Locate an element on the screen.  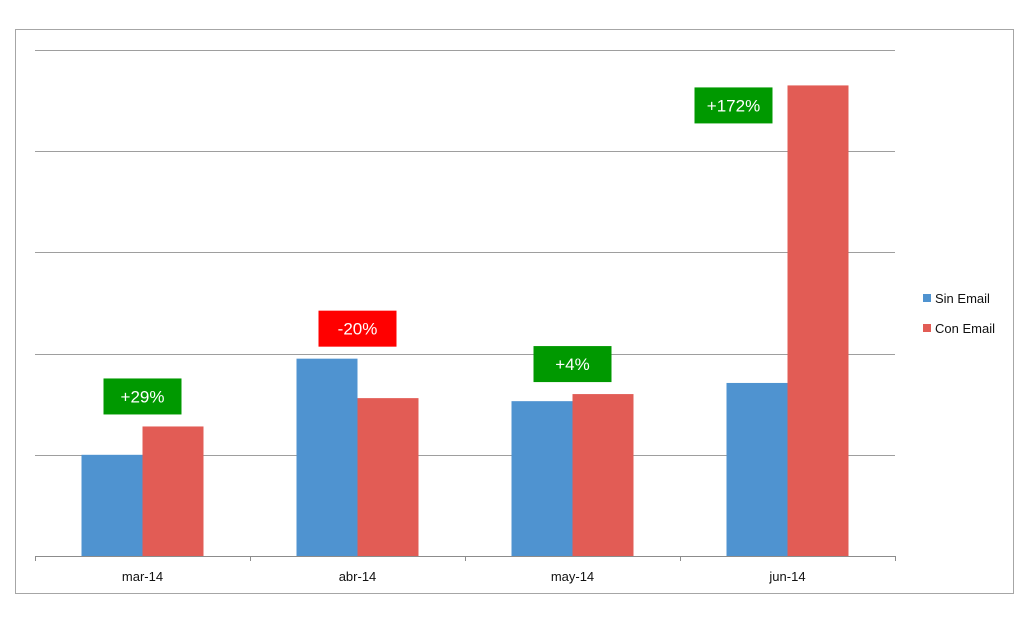
change-badge: +4% is located at coordinates (572, 364).